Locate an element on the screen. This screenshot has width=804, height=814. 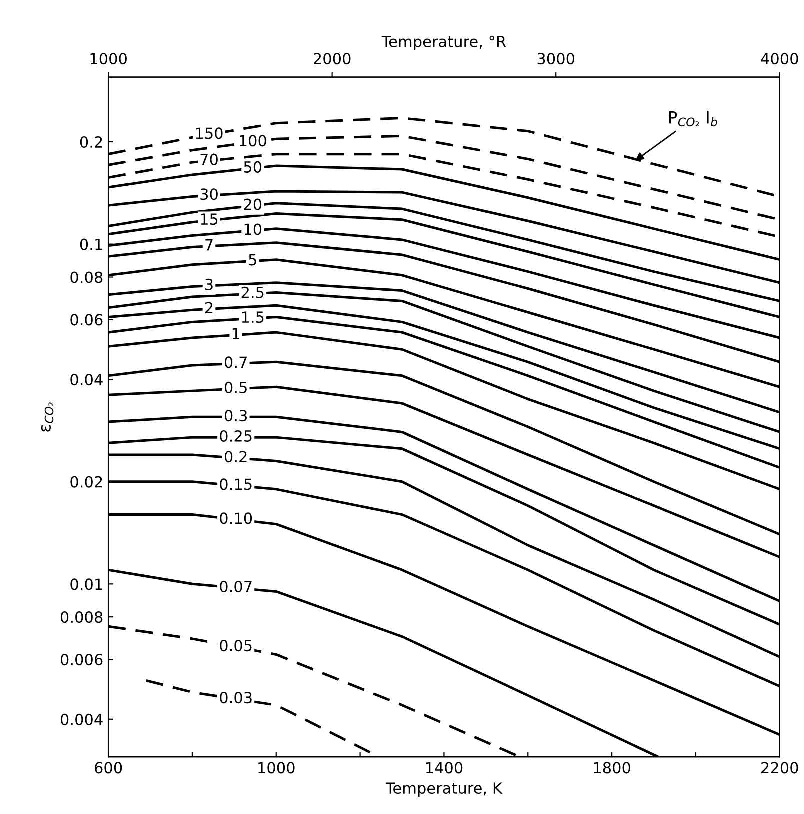
y-tick-label: 0.008 is located at coordinates (81, 618).